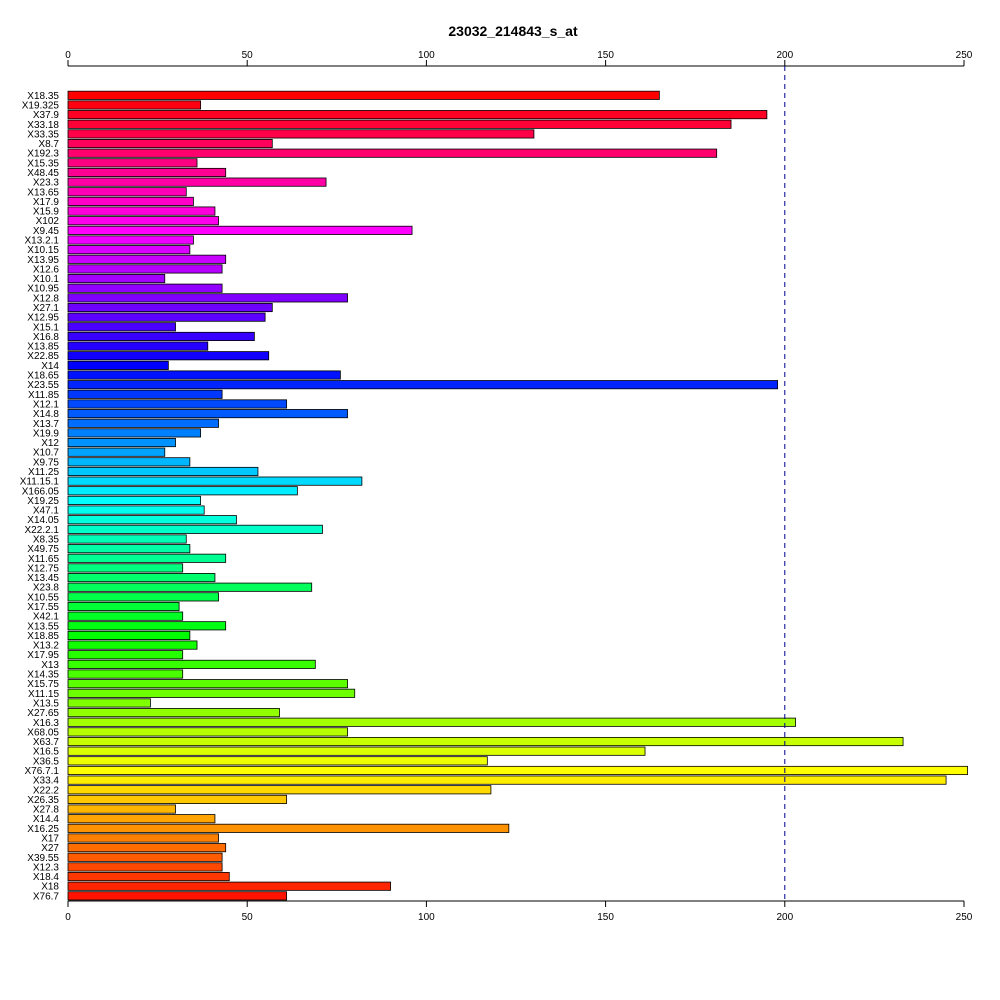 The height and width of the screenshot is (1000, 1000). What do you see at coordinates (43, 472) in the screenshot?
I see `category-label: X11.25` at bounding box center [43, 472].